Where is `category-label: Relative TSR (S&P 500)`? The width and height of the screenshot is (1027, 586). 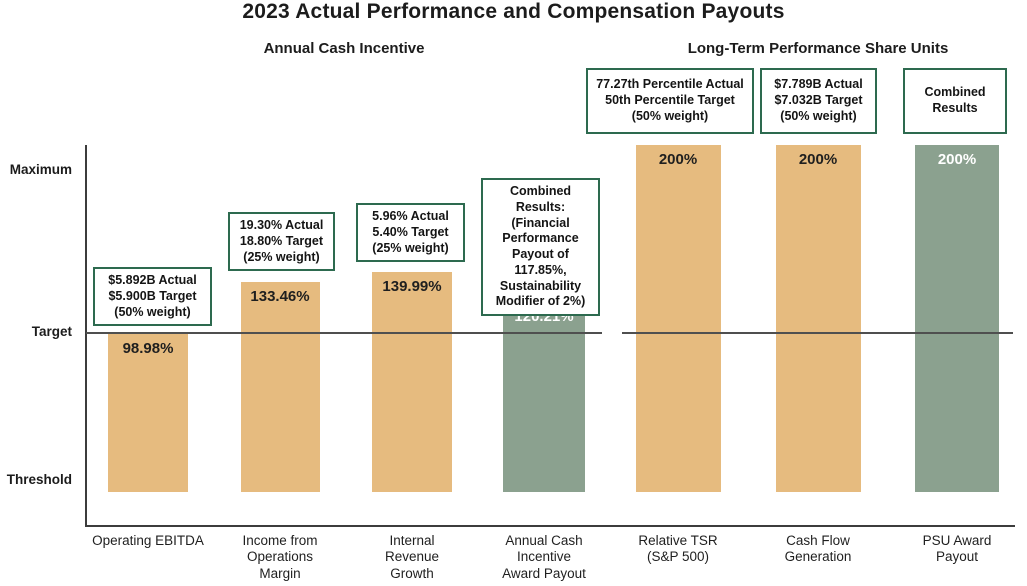
category-label: Relative TSR (S&P 500) is located at coordinates (678, 549).